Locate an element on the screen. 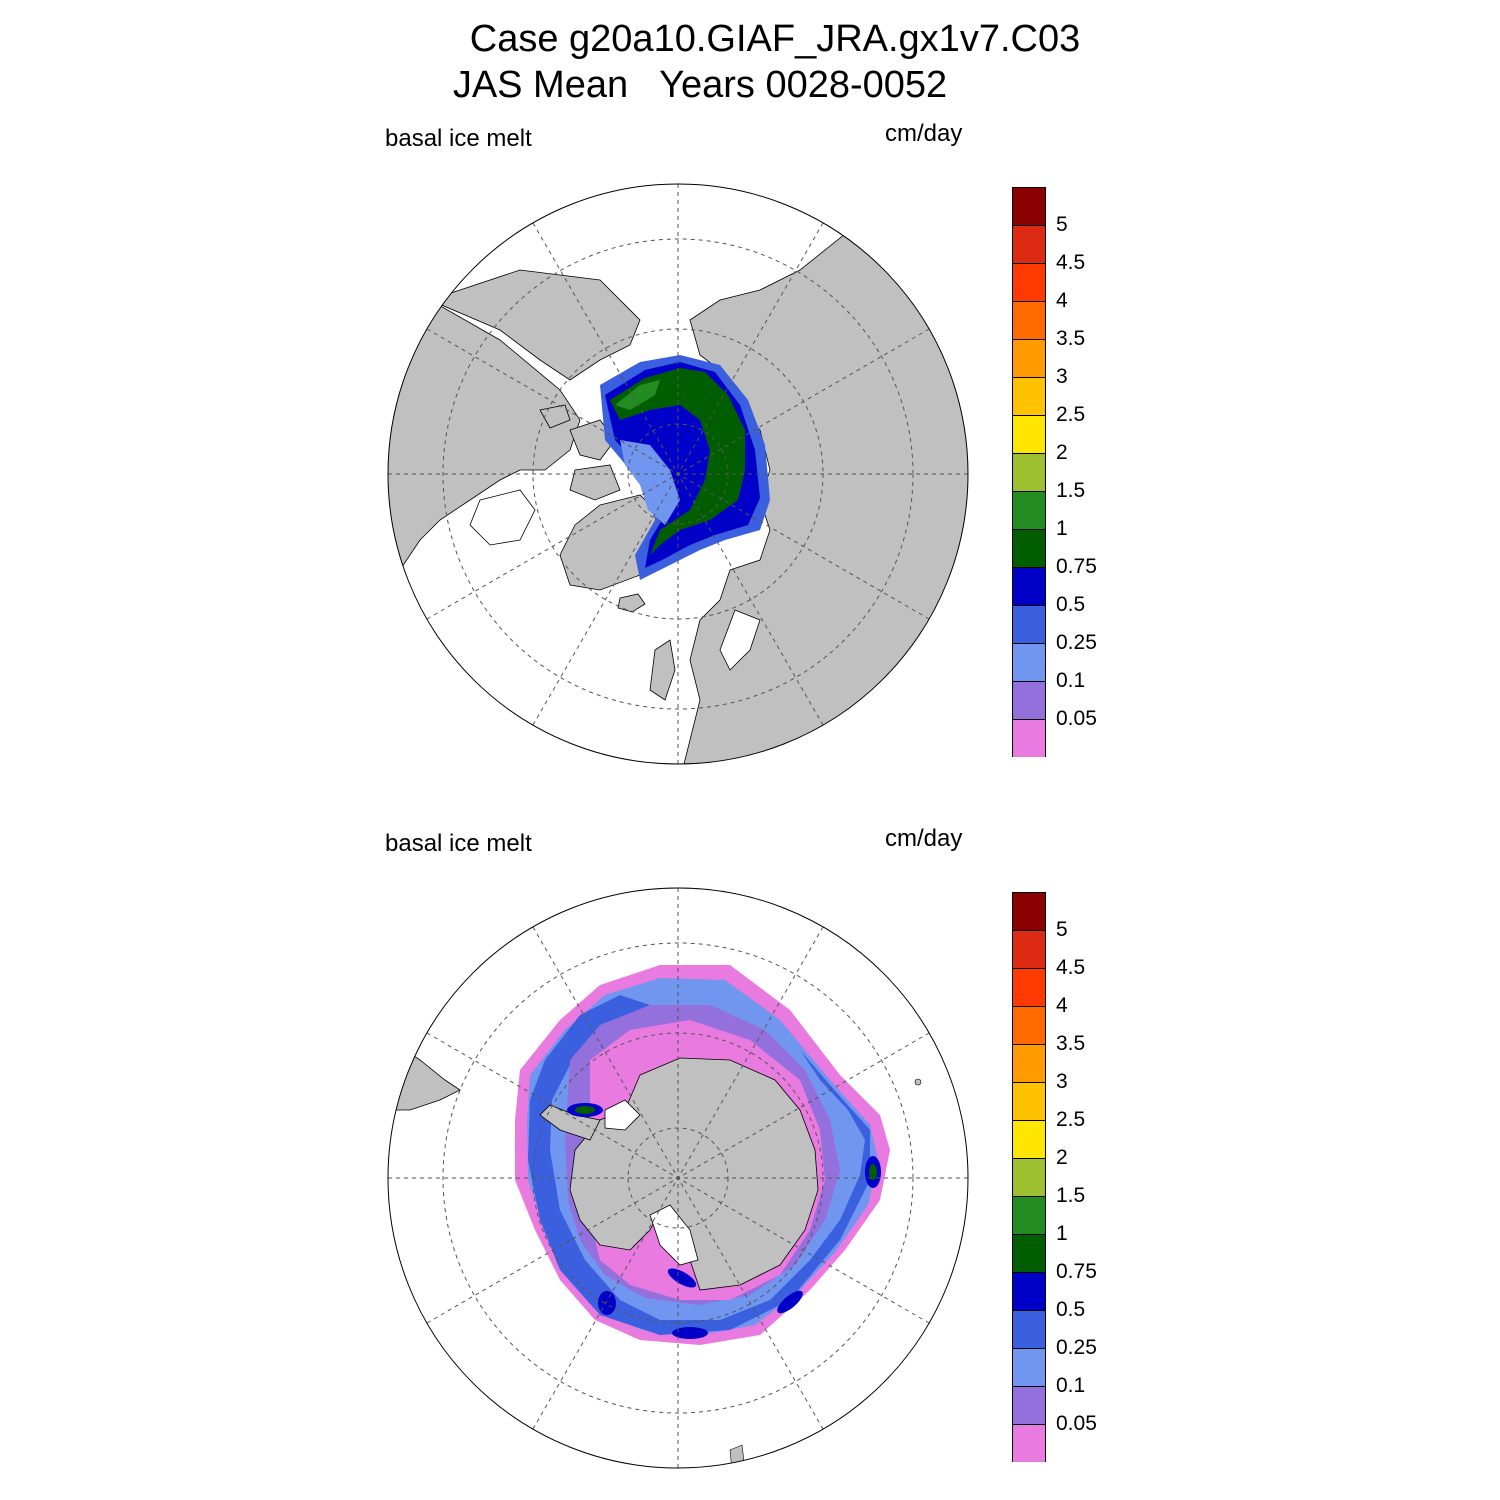 This screenshot has width=1500, height=1500. south-land-new-zealand-tip is located at coordinates (737, 1456).